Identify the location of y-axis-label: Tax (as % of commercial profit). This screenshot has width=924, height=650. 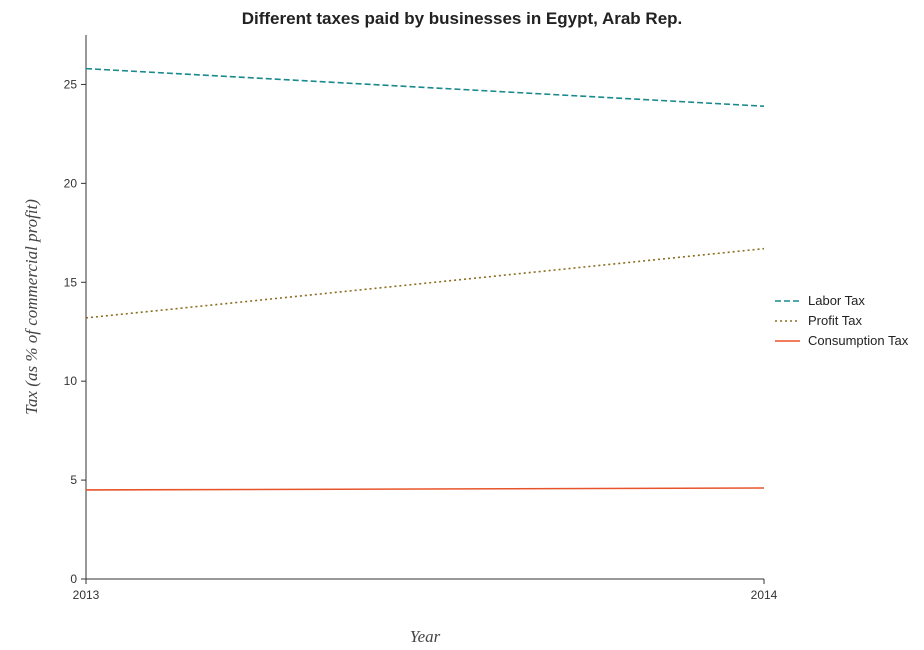
(31, 307).